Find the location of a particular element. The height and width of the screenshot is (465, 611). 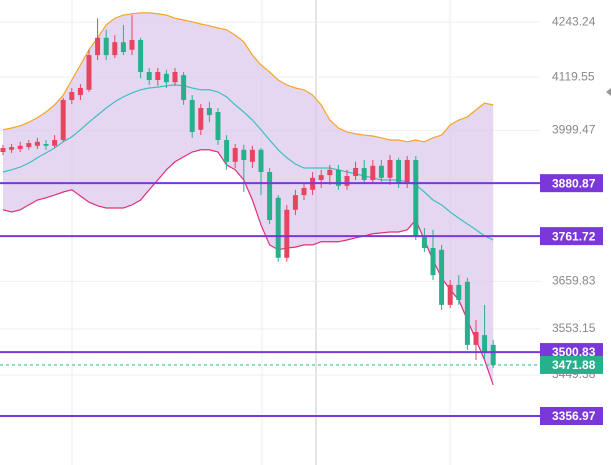

y-tick-label: 4119.55 is located at coordinates (573, 76).